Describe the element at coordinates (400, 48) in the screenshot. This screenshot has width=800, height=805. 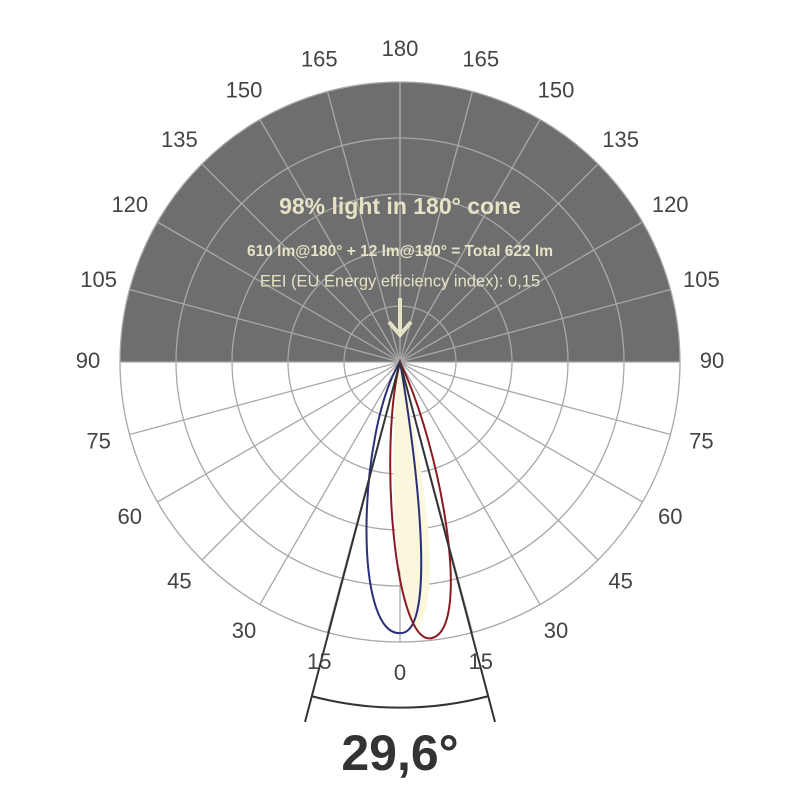
I see `angle-label: 180` at that location.